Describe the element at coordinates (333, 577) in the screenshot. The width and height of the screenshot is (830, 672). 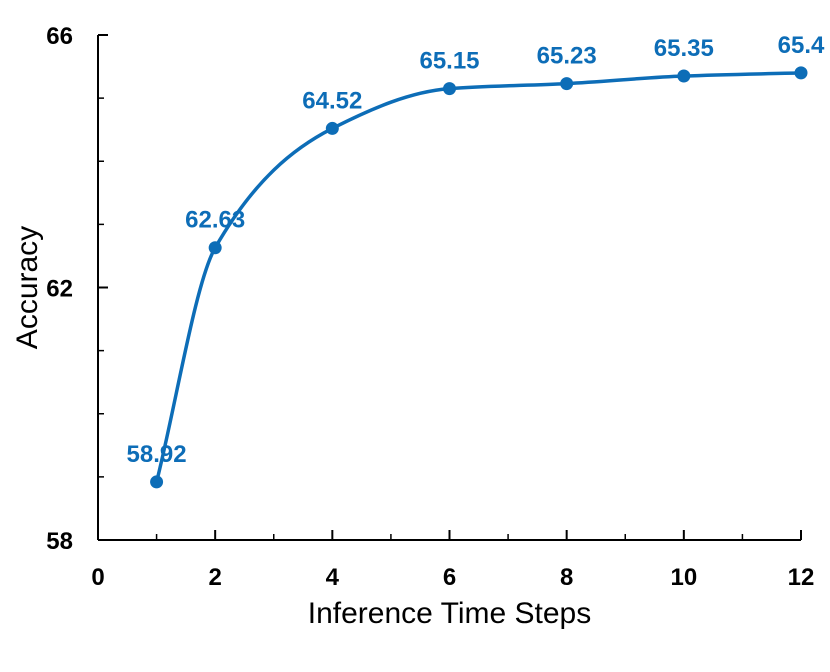
I see `x-tick-label: 4` at that location.